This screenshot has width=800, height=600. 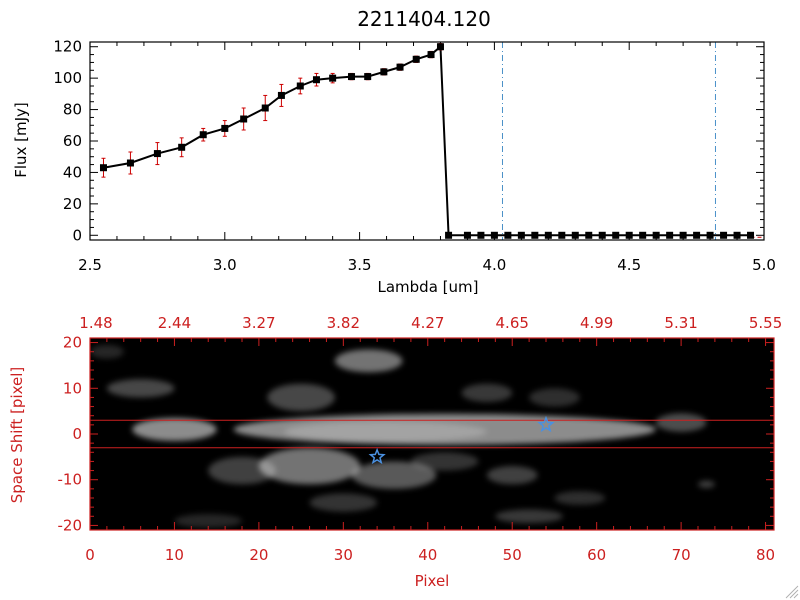 I want to click on wavelength-tick-label: 2.44, so click(x=174, y=323).